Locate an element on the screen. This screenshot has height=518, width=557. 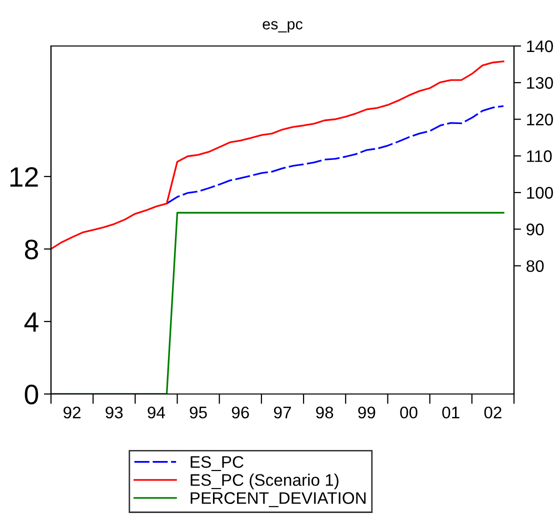
x-tick-label: 00 is located at coordinates (409, 412).